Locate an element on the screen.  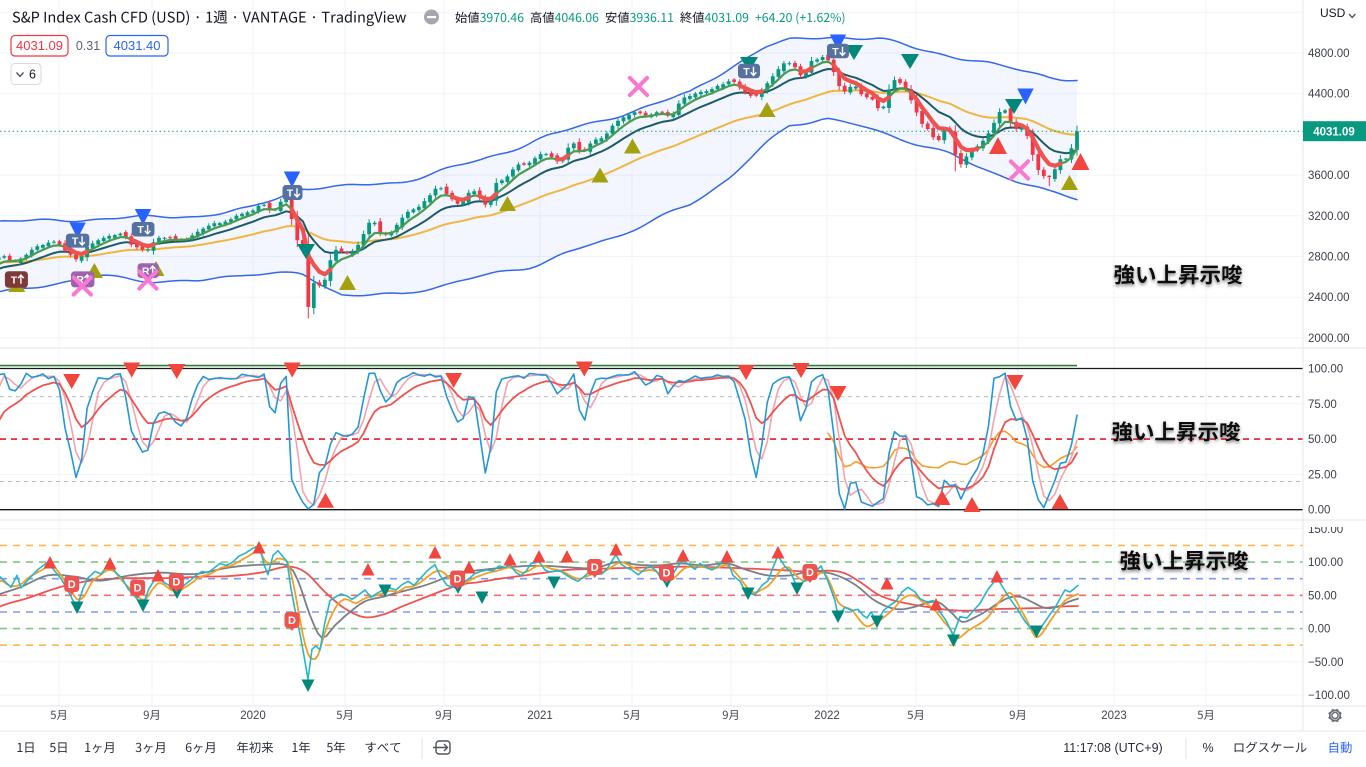
svg-text: 3600.00 is located at coordinates (1329, 176).